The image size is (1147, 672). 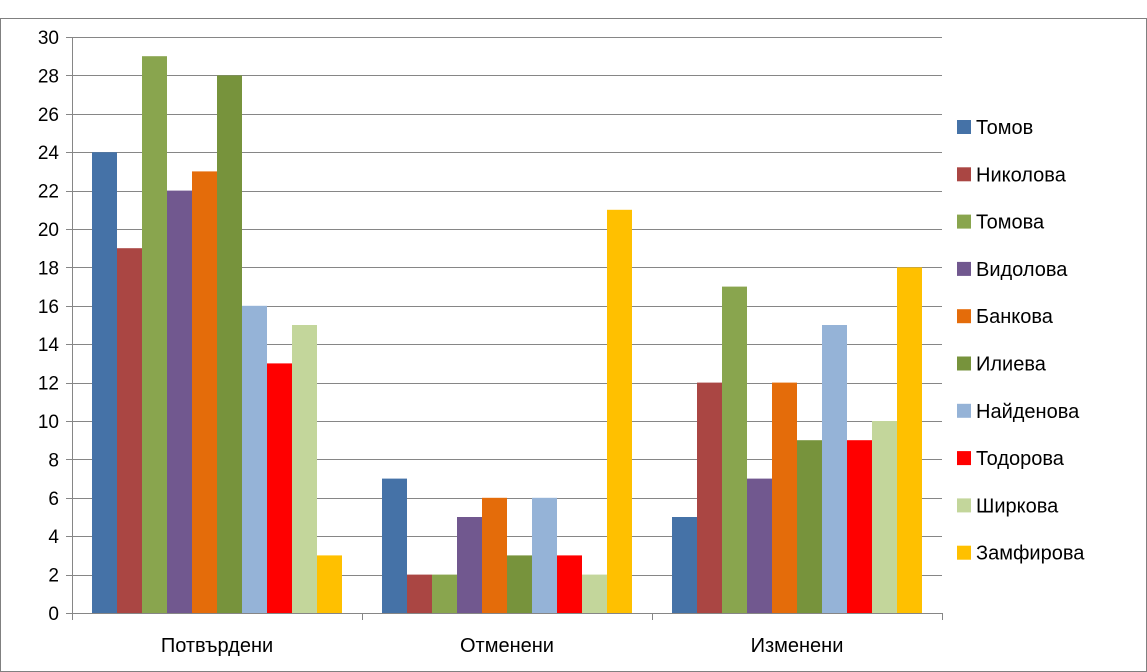 What do you see at coordinates (49, 153) in the screenshot?
I see `y-tick-label: 24` at bounding box center [49, 153].